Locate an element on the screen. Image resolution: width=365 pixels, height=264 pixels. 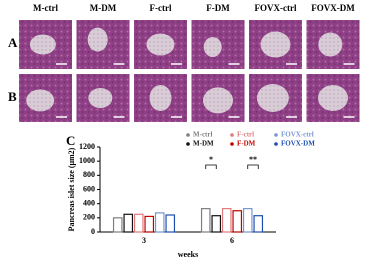
y-tick-label: 400 is located at coordinates (89, 202).